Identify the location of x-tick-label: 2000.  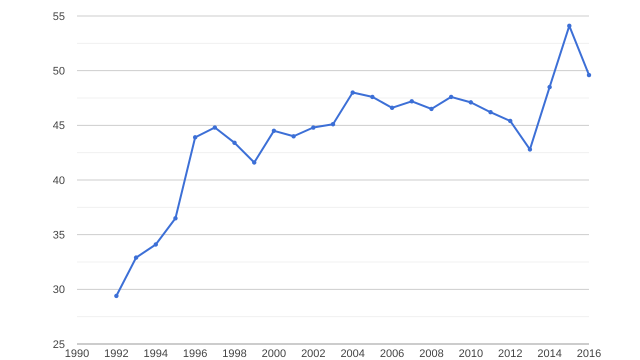
(274, 354).